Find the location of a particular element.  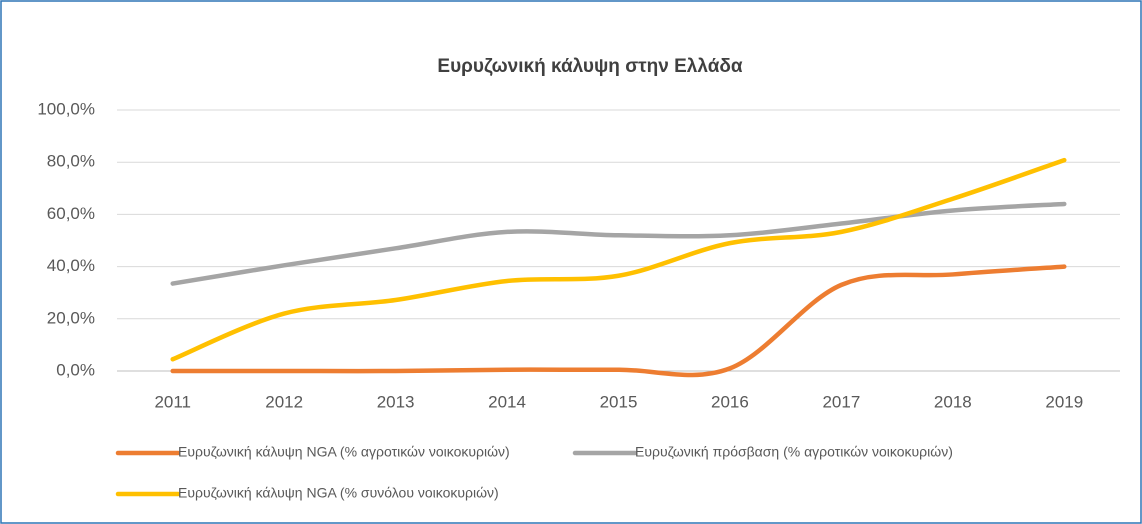

x-tick-label: 2013 is located at coordinates (396, 401).